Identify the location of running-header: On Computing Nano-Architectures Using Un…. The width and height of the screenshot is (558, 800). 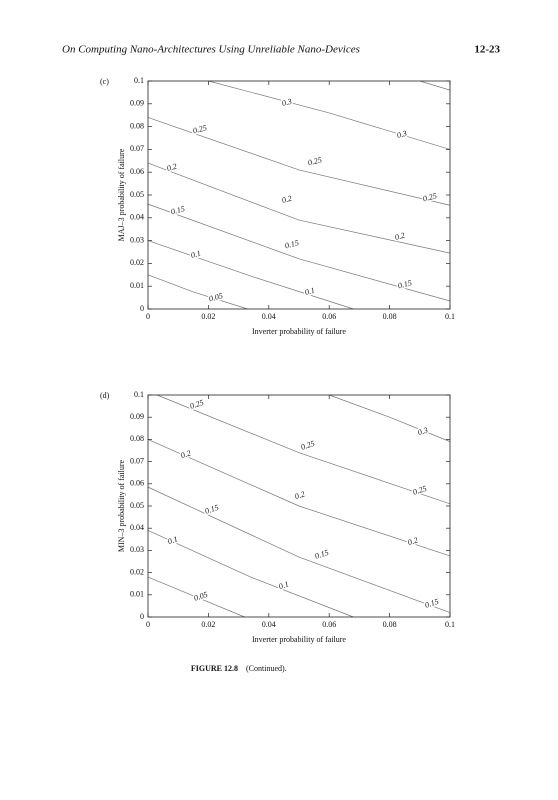
(211, 50).